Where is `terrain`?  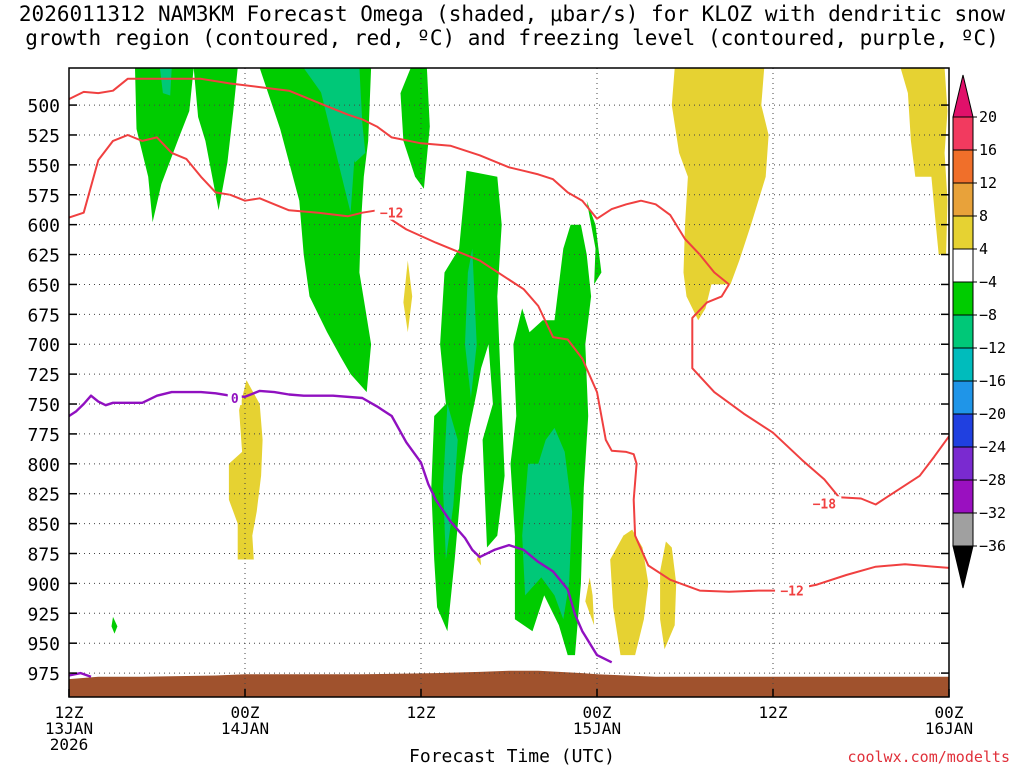
terrain is located at coordinates (509, 683).